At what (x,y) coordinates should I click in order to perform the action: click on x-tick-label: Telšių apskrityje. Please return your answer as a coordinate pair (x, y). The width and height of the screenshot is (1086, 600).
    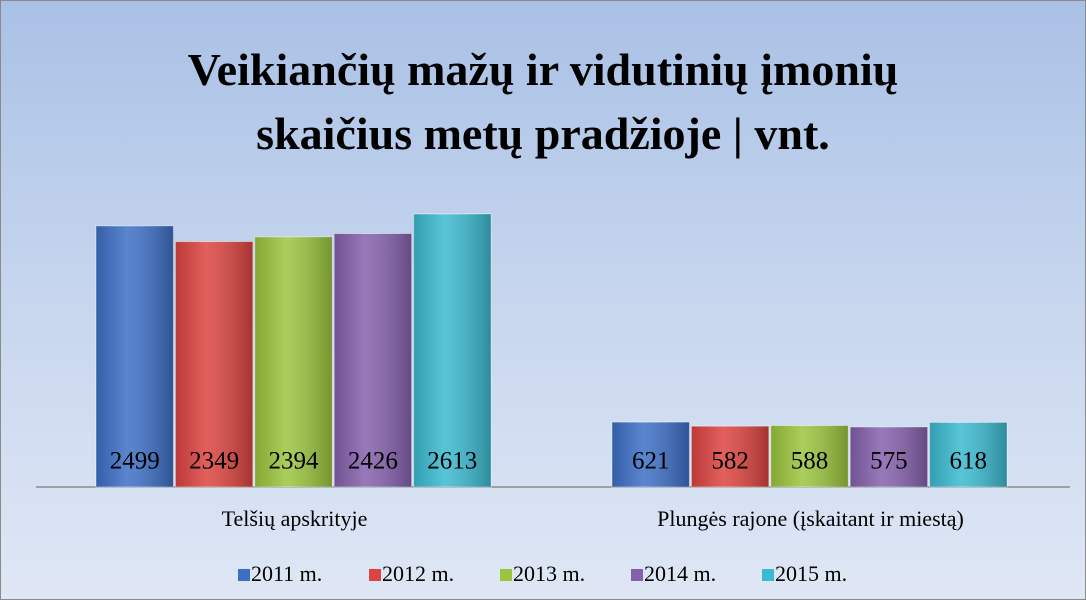
    Looking at the image, I should click on (295, 518).